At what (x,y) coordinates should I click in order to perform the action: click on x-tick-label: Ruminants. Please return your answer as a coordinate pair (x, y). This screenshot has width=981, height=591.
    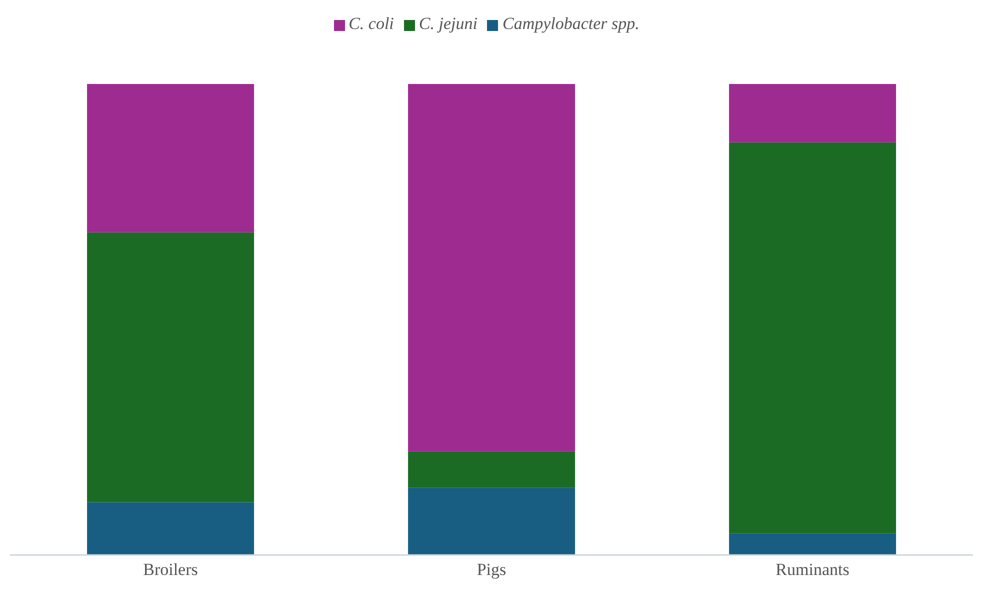
    Looking at the image, I should click on (813, 570).